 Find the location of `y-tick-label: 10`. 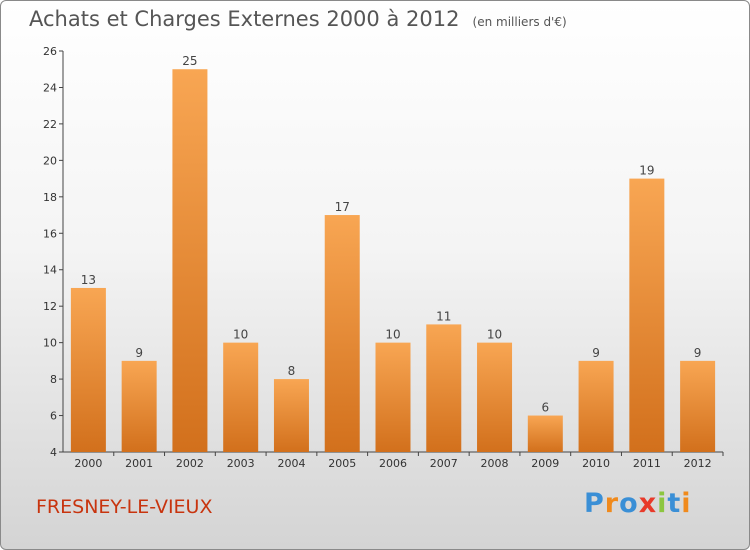

y-tick-label: 10 is located at coordinates (50, 343).